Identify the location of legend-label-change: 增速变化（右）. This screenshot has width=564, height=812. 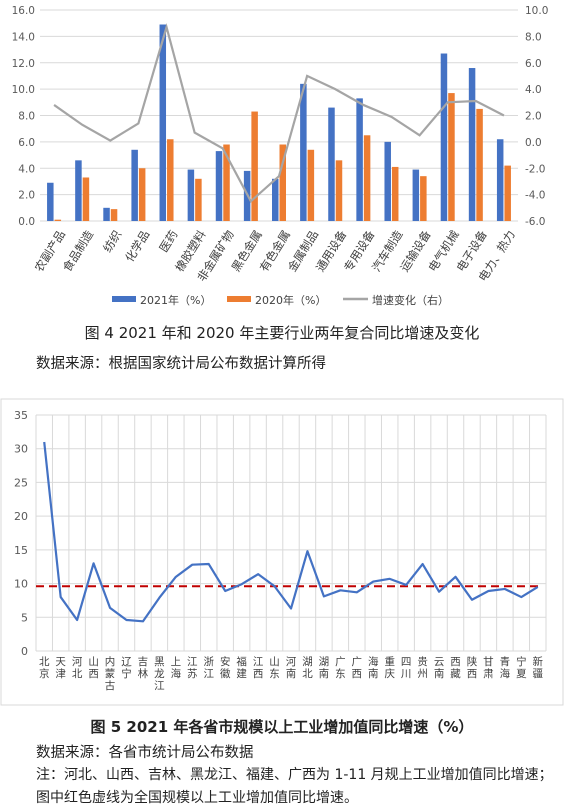
(410, 300).